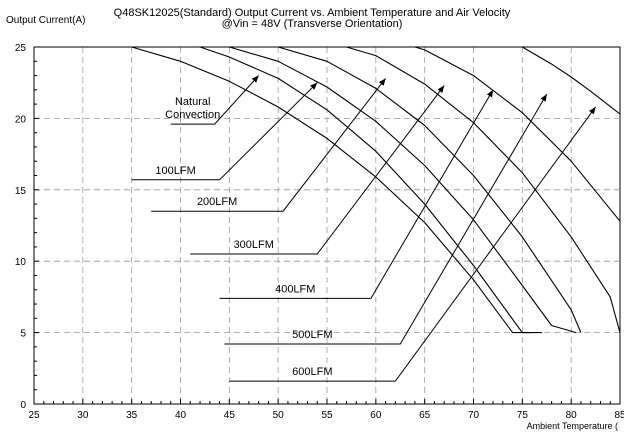 Image resolution: width=624 pixels, height=434 pixels. What do you see at coordinates (23, 405) in the screenshot?
I see `y-tick-label: 0` at bounding box center [23, 405].